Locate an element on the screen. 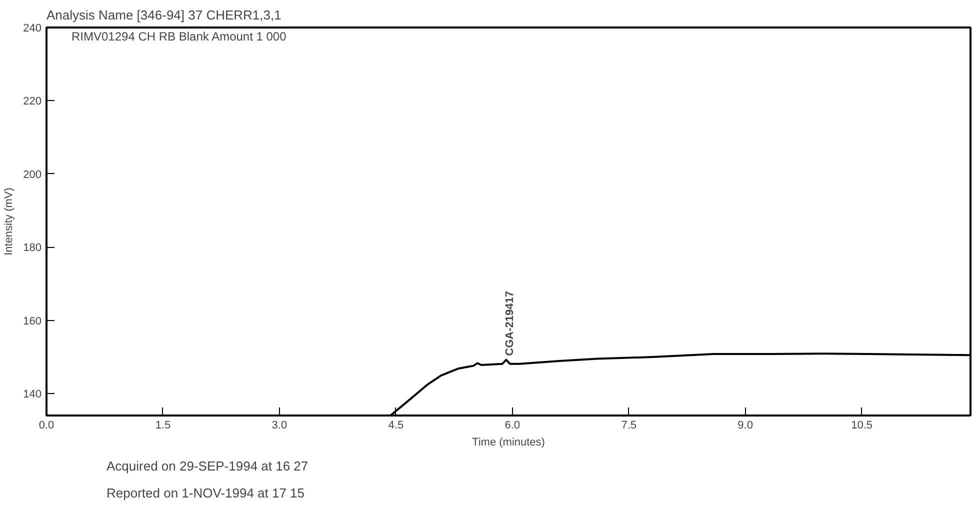  text: Acquired on 29-SEP-1994 at 16 27 is located at coordinates (207, 466).